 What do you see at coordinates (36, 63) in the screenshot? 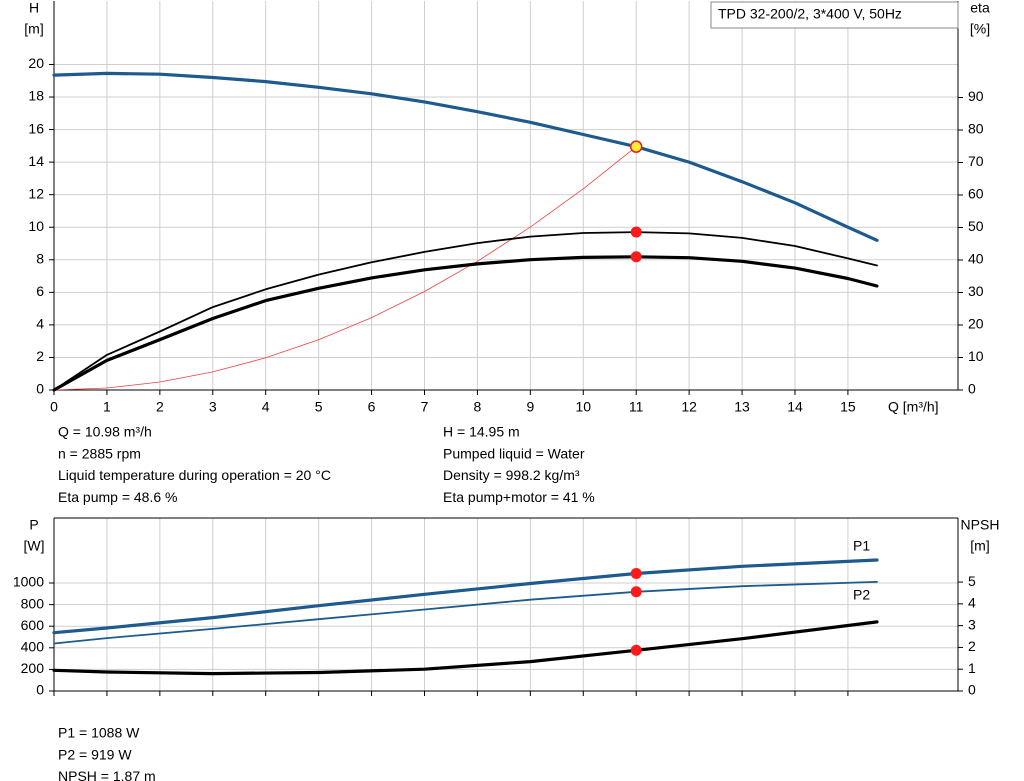
I see `y-tick-label: 20` at bounding box center [36, 63].